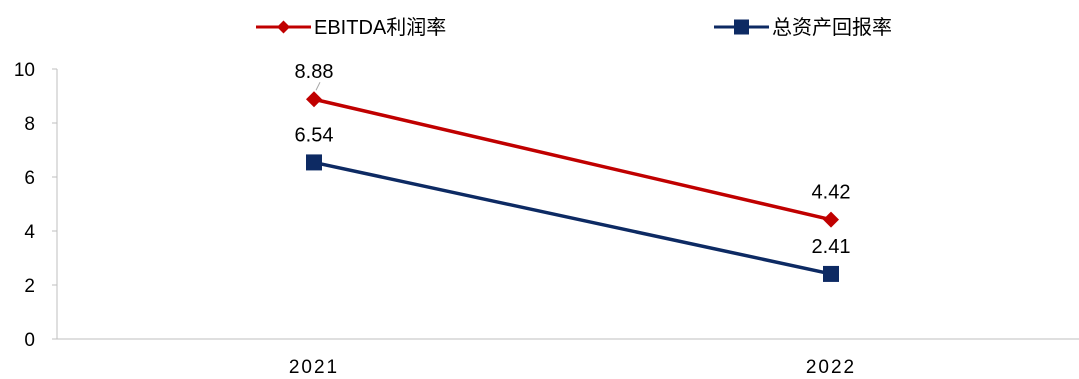  I want to click on y-tick-label: 4, so click(29, 232).